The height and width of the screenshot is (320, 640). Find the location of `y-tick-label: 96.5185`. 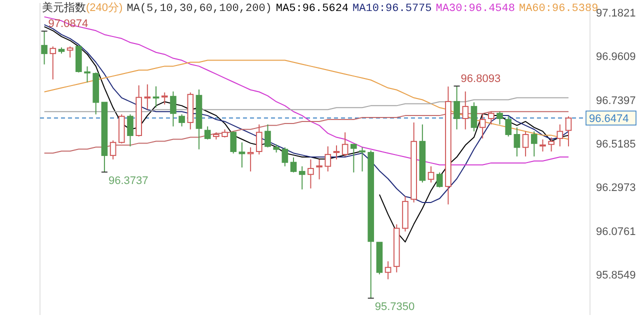

y-tick-label: 96.5185 is located at coordinates (616, 144).